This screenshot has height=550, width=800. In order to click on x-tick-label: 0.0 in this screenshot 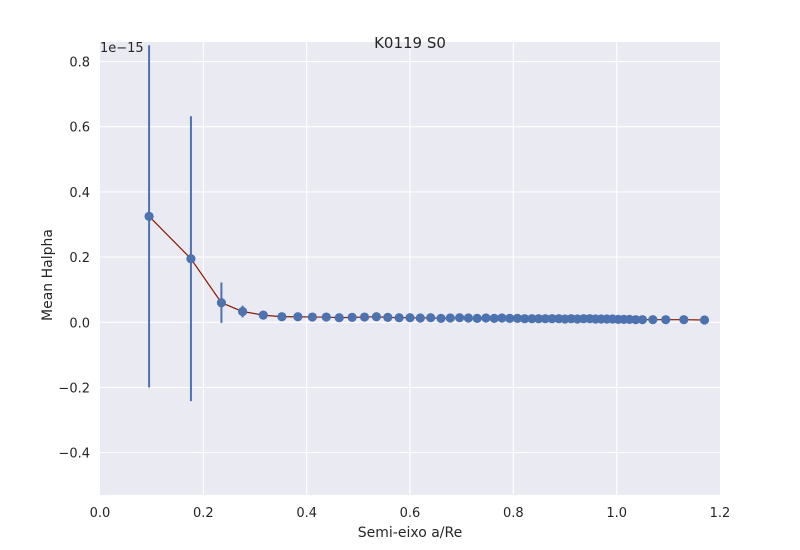, I will do `click(100, 513)`.